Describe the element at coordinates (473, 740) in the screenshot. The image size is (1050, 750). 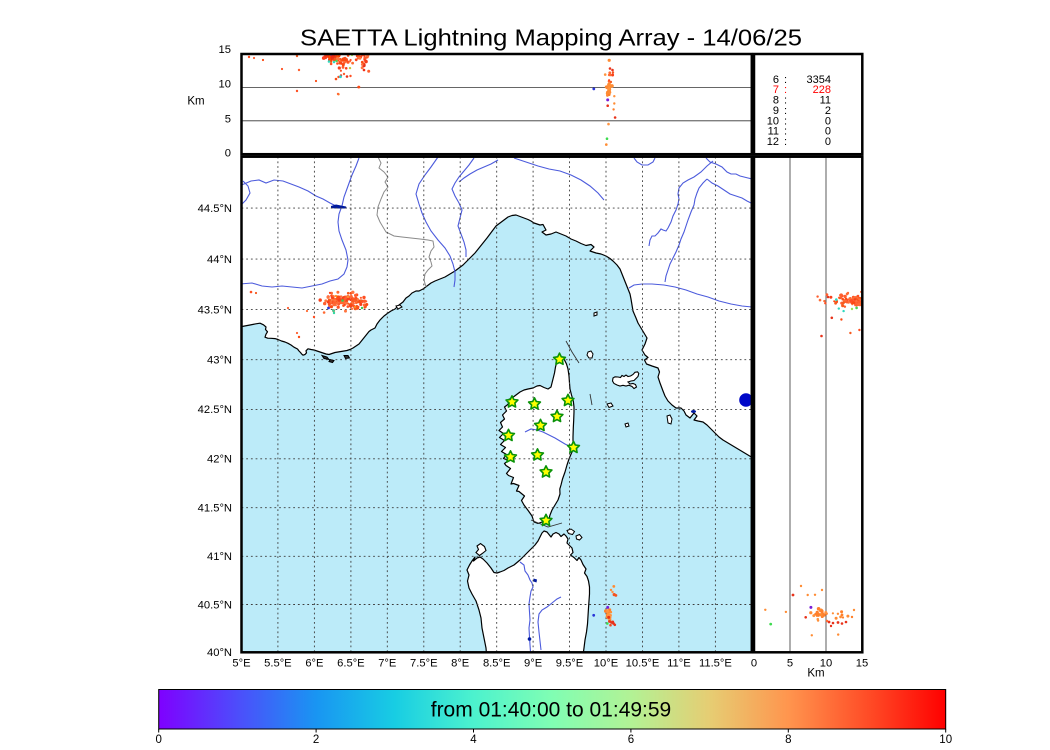
I see `svg-text: 4` at that location.